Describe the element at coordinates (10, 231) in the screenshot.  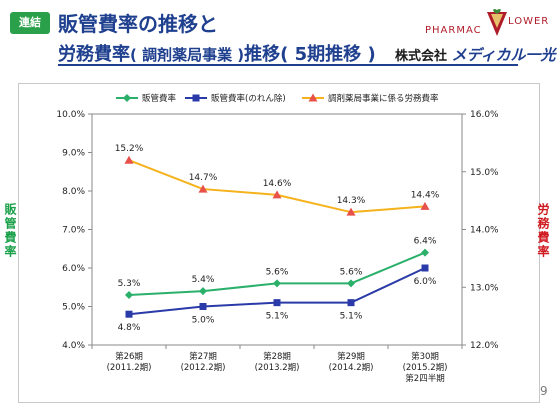
I see `left-axis-title: 販管費率` at that location.